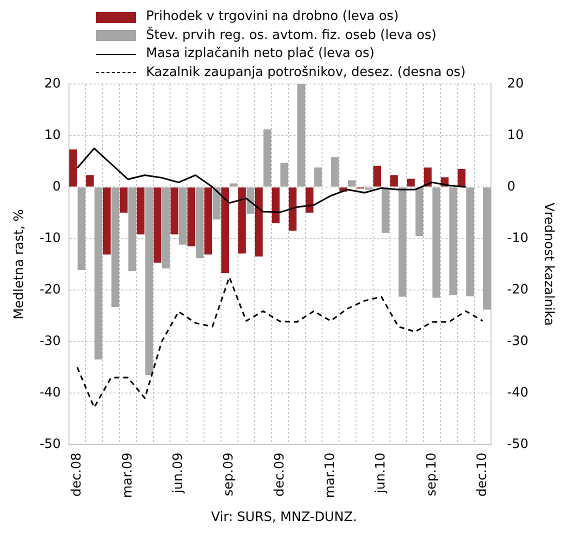  Describe the element at coordinates (517, 392) in the screenshot. I see `y2-tick-label: -40` at that location.